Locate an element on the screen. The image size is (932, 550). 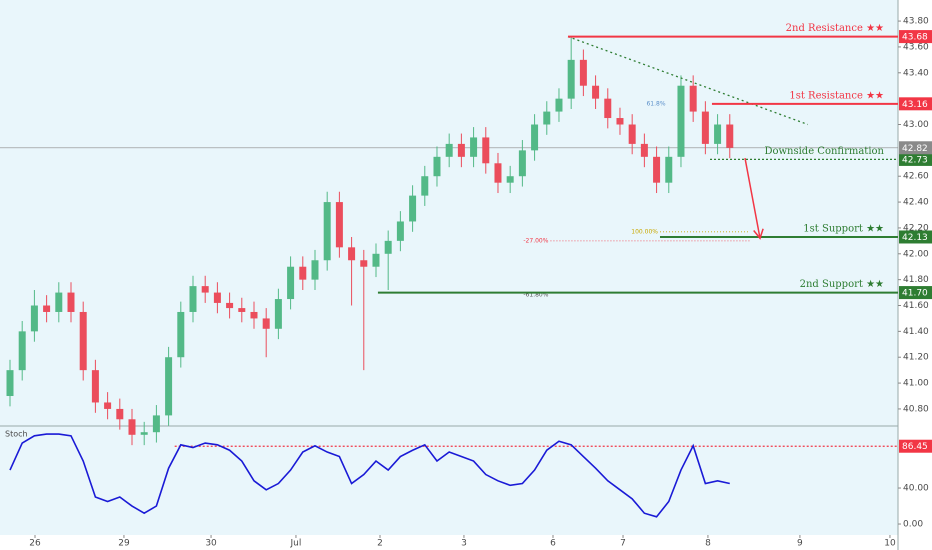
y-tick-label: 42.20 is located at coordinates (916, 228).